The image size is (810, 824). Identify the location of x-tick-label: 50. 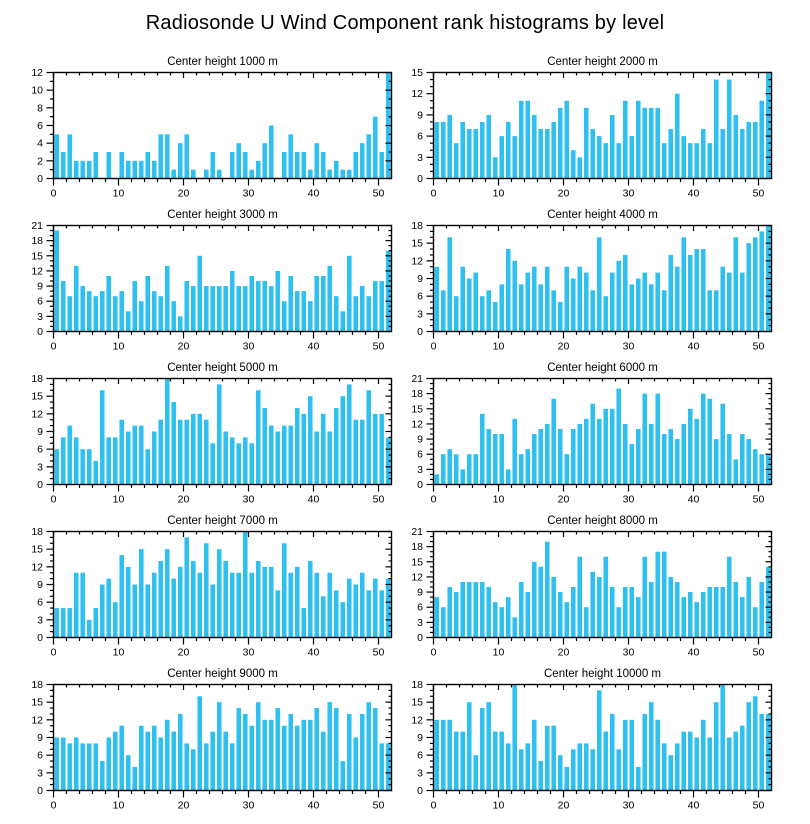
(759, 194).